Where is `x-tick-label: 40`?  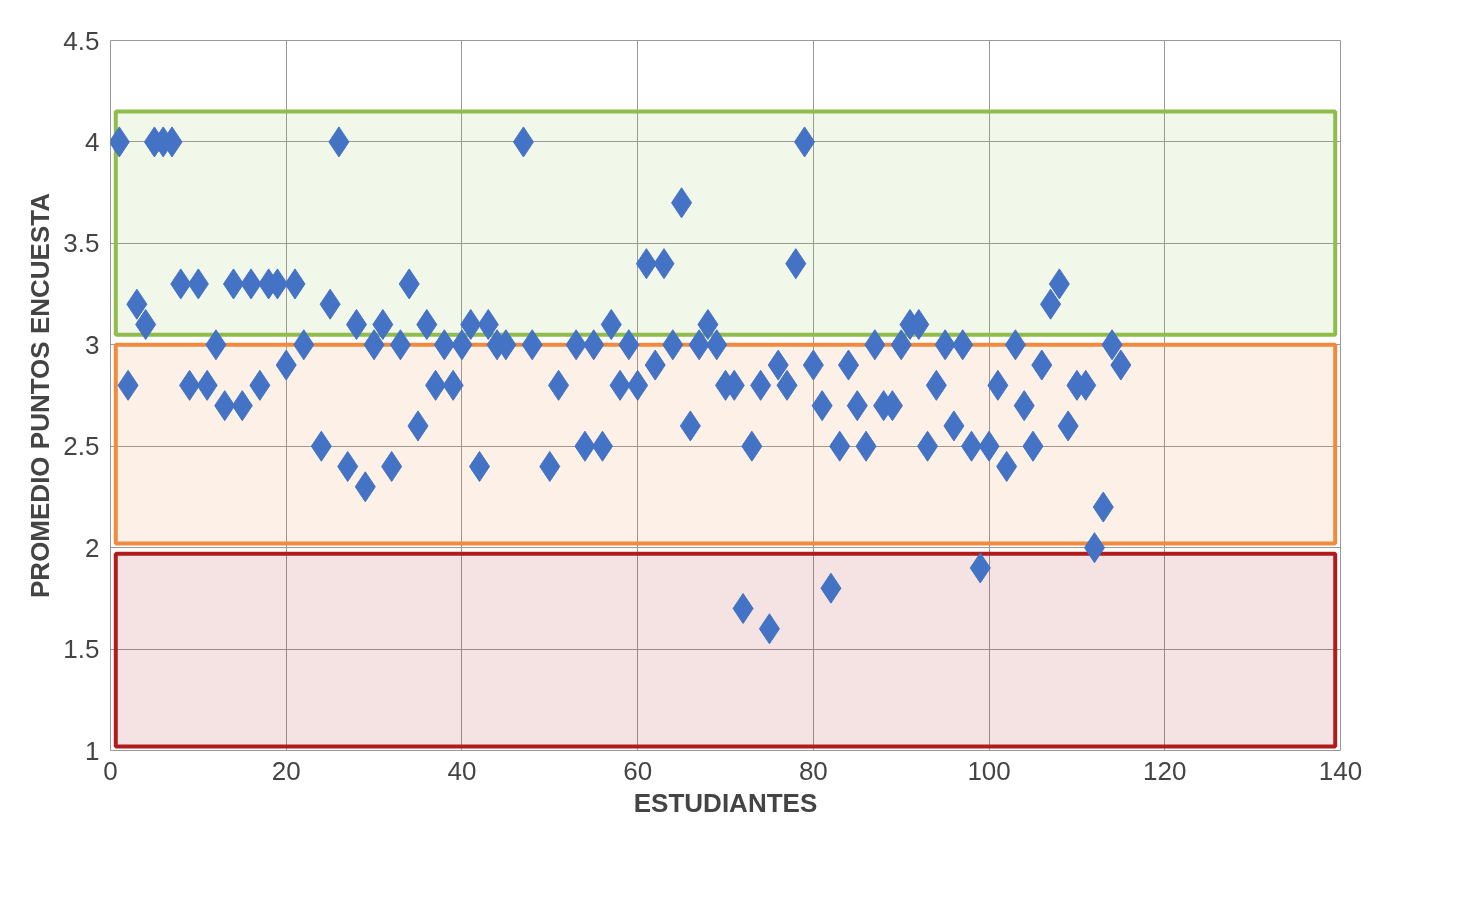 x-tick-label: 40 is located at coordinates (462, 770).